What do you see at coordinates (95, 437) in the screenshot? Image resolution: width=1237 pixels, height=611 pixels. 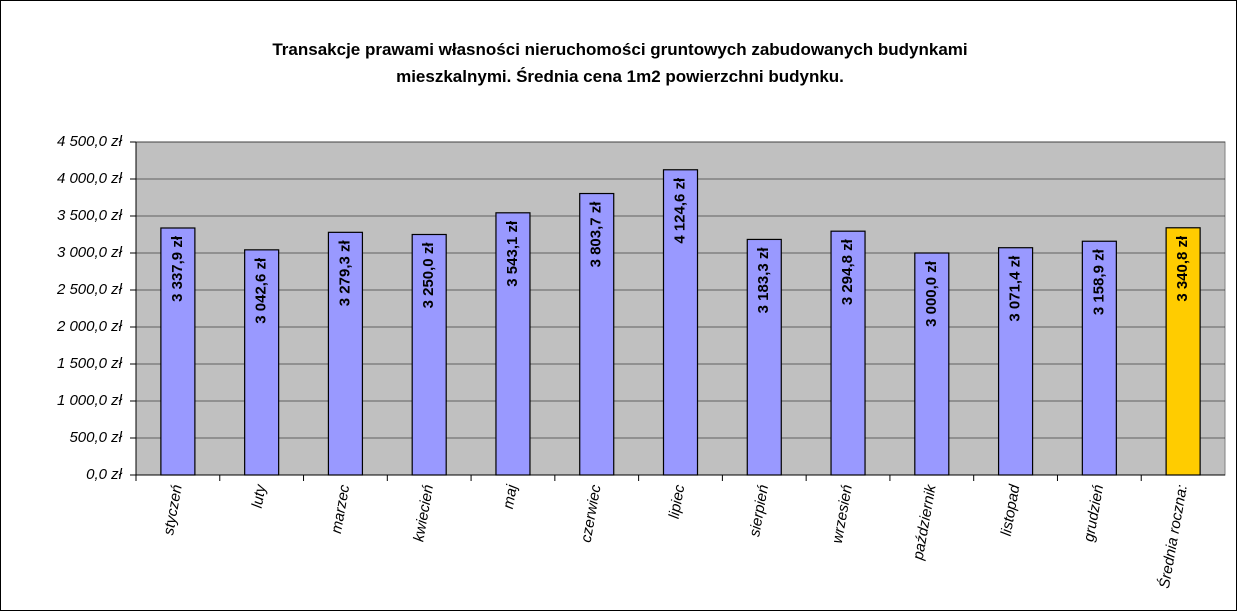 I see `y-tick-label: 500,0 zł` at bounding box center [95, 437].